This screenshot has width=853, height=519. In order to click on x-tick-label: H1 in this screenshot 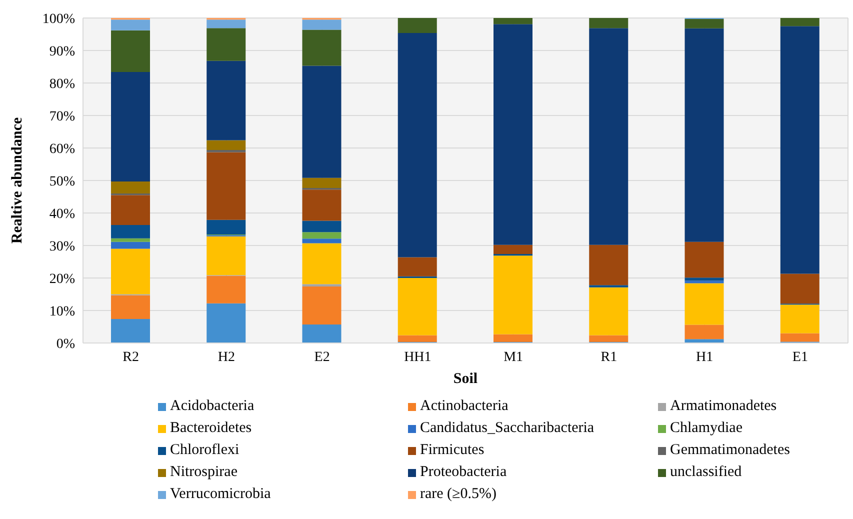, I will do `click(705, 357)`.